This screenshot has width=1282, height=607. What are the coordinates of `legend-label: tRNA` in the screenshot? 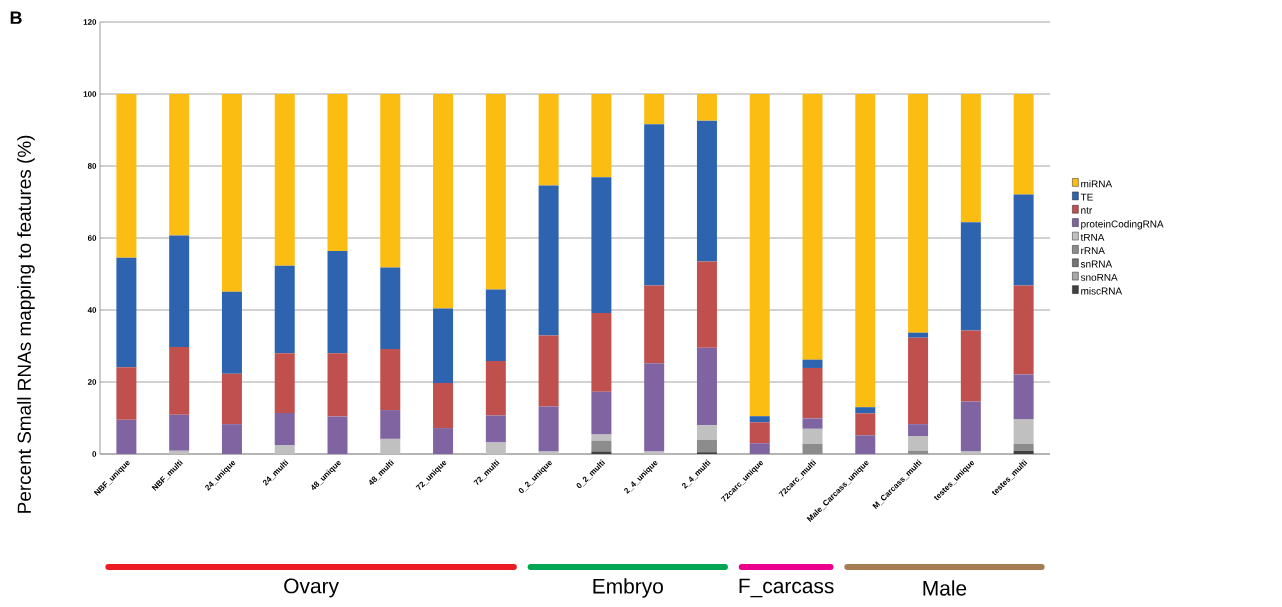 It's located at (1092, 237).